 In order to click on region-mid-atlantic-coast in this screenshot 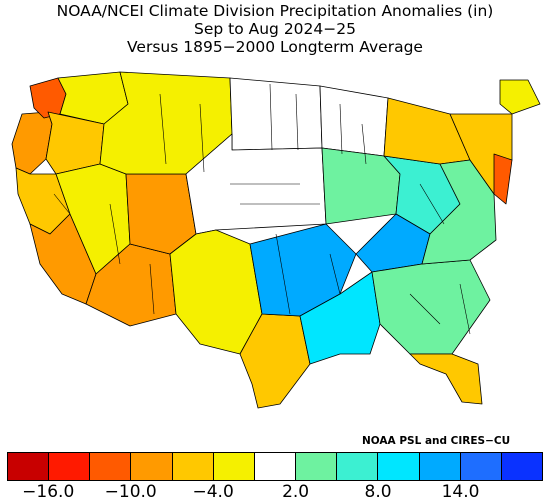, I will do `click(503, 179)`.